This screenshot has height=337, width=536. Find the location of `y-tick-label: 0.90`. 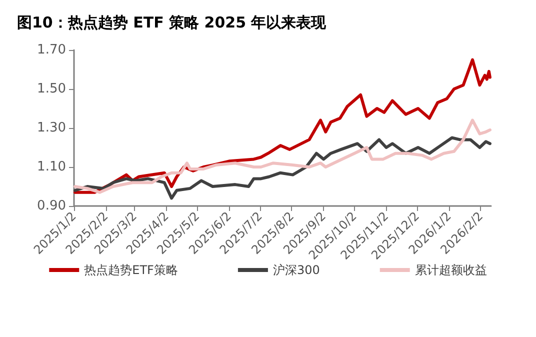

y-tick-label: 0.90 is located at coordinates (51, 206).